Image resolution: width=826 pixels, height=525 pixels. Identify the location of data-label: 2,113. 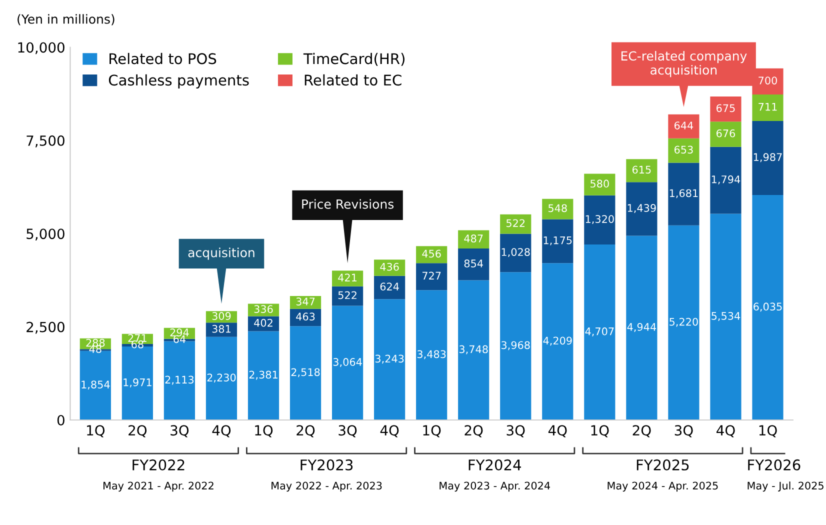
(179, 380).